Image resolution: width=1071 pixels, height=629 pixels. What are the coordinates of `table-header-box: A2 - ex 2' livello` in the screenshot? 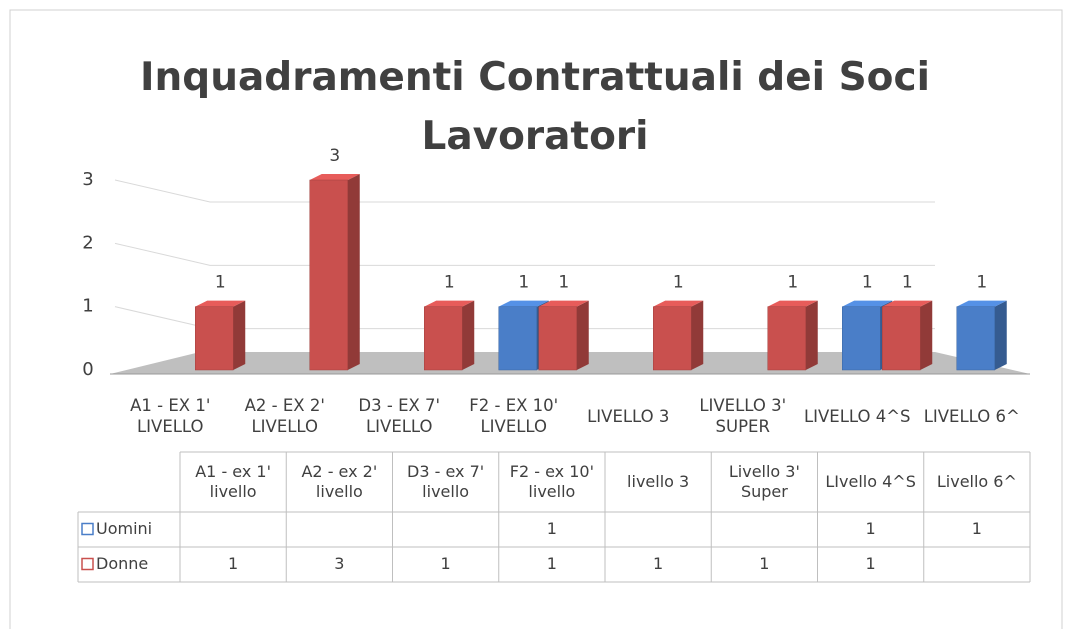 It's located at (339, 481).